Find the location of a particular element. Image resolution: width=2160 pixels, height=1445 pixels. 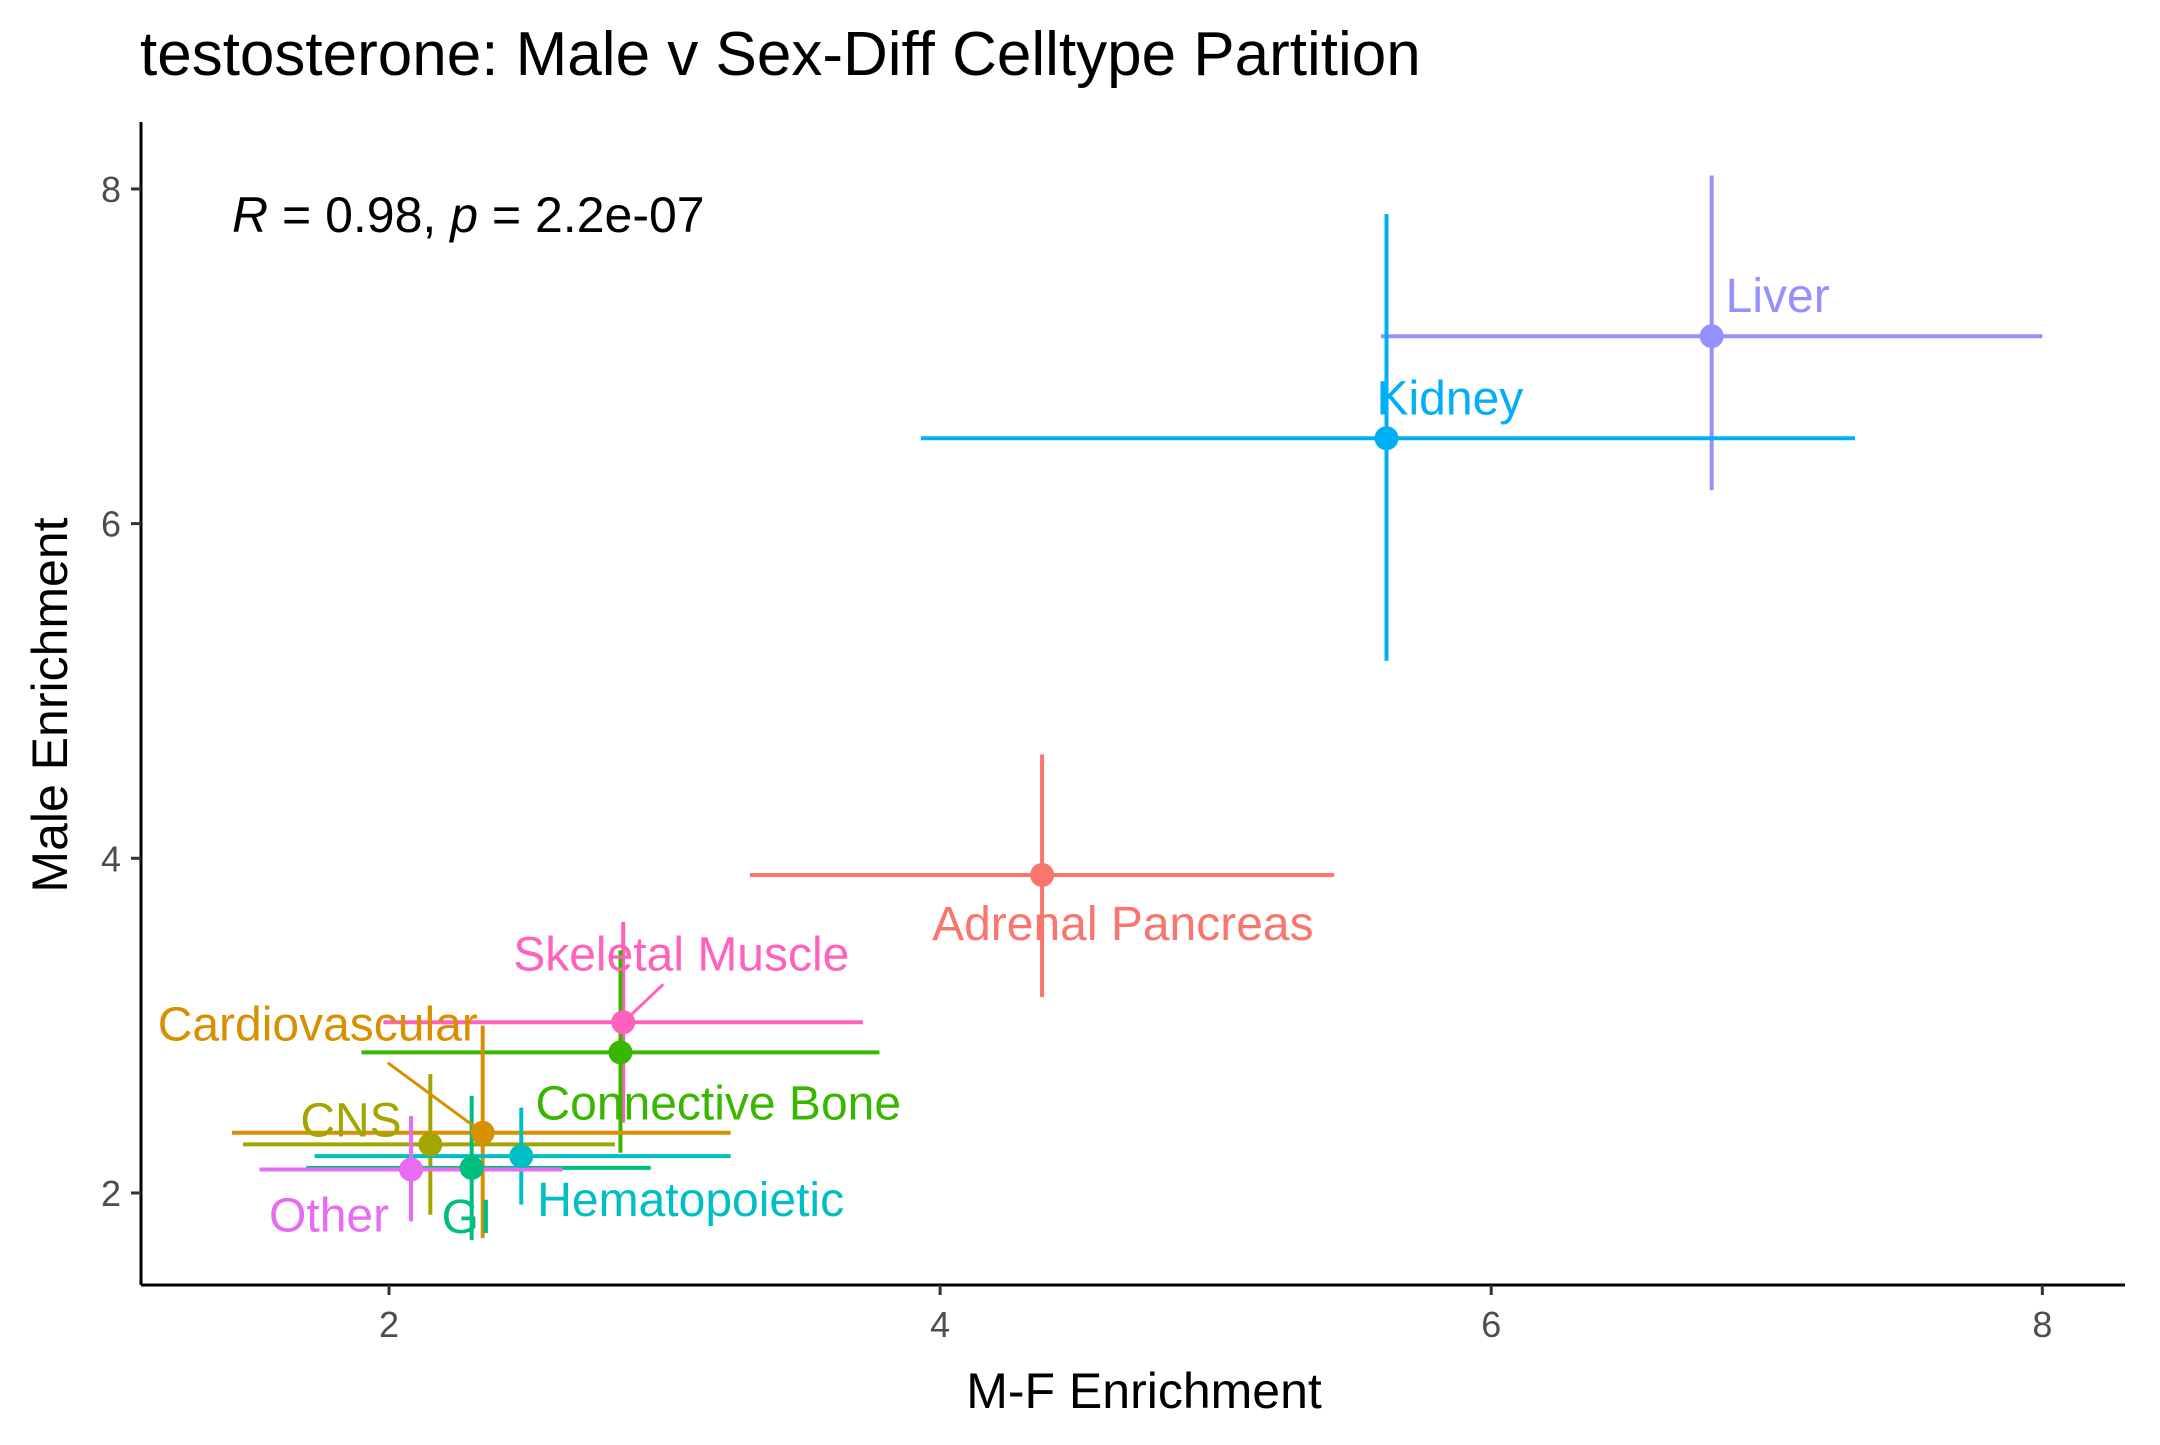

r-value: = 0.98, is located at coordinates (359, 215).